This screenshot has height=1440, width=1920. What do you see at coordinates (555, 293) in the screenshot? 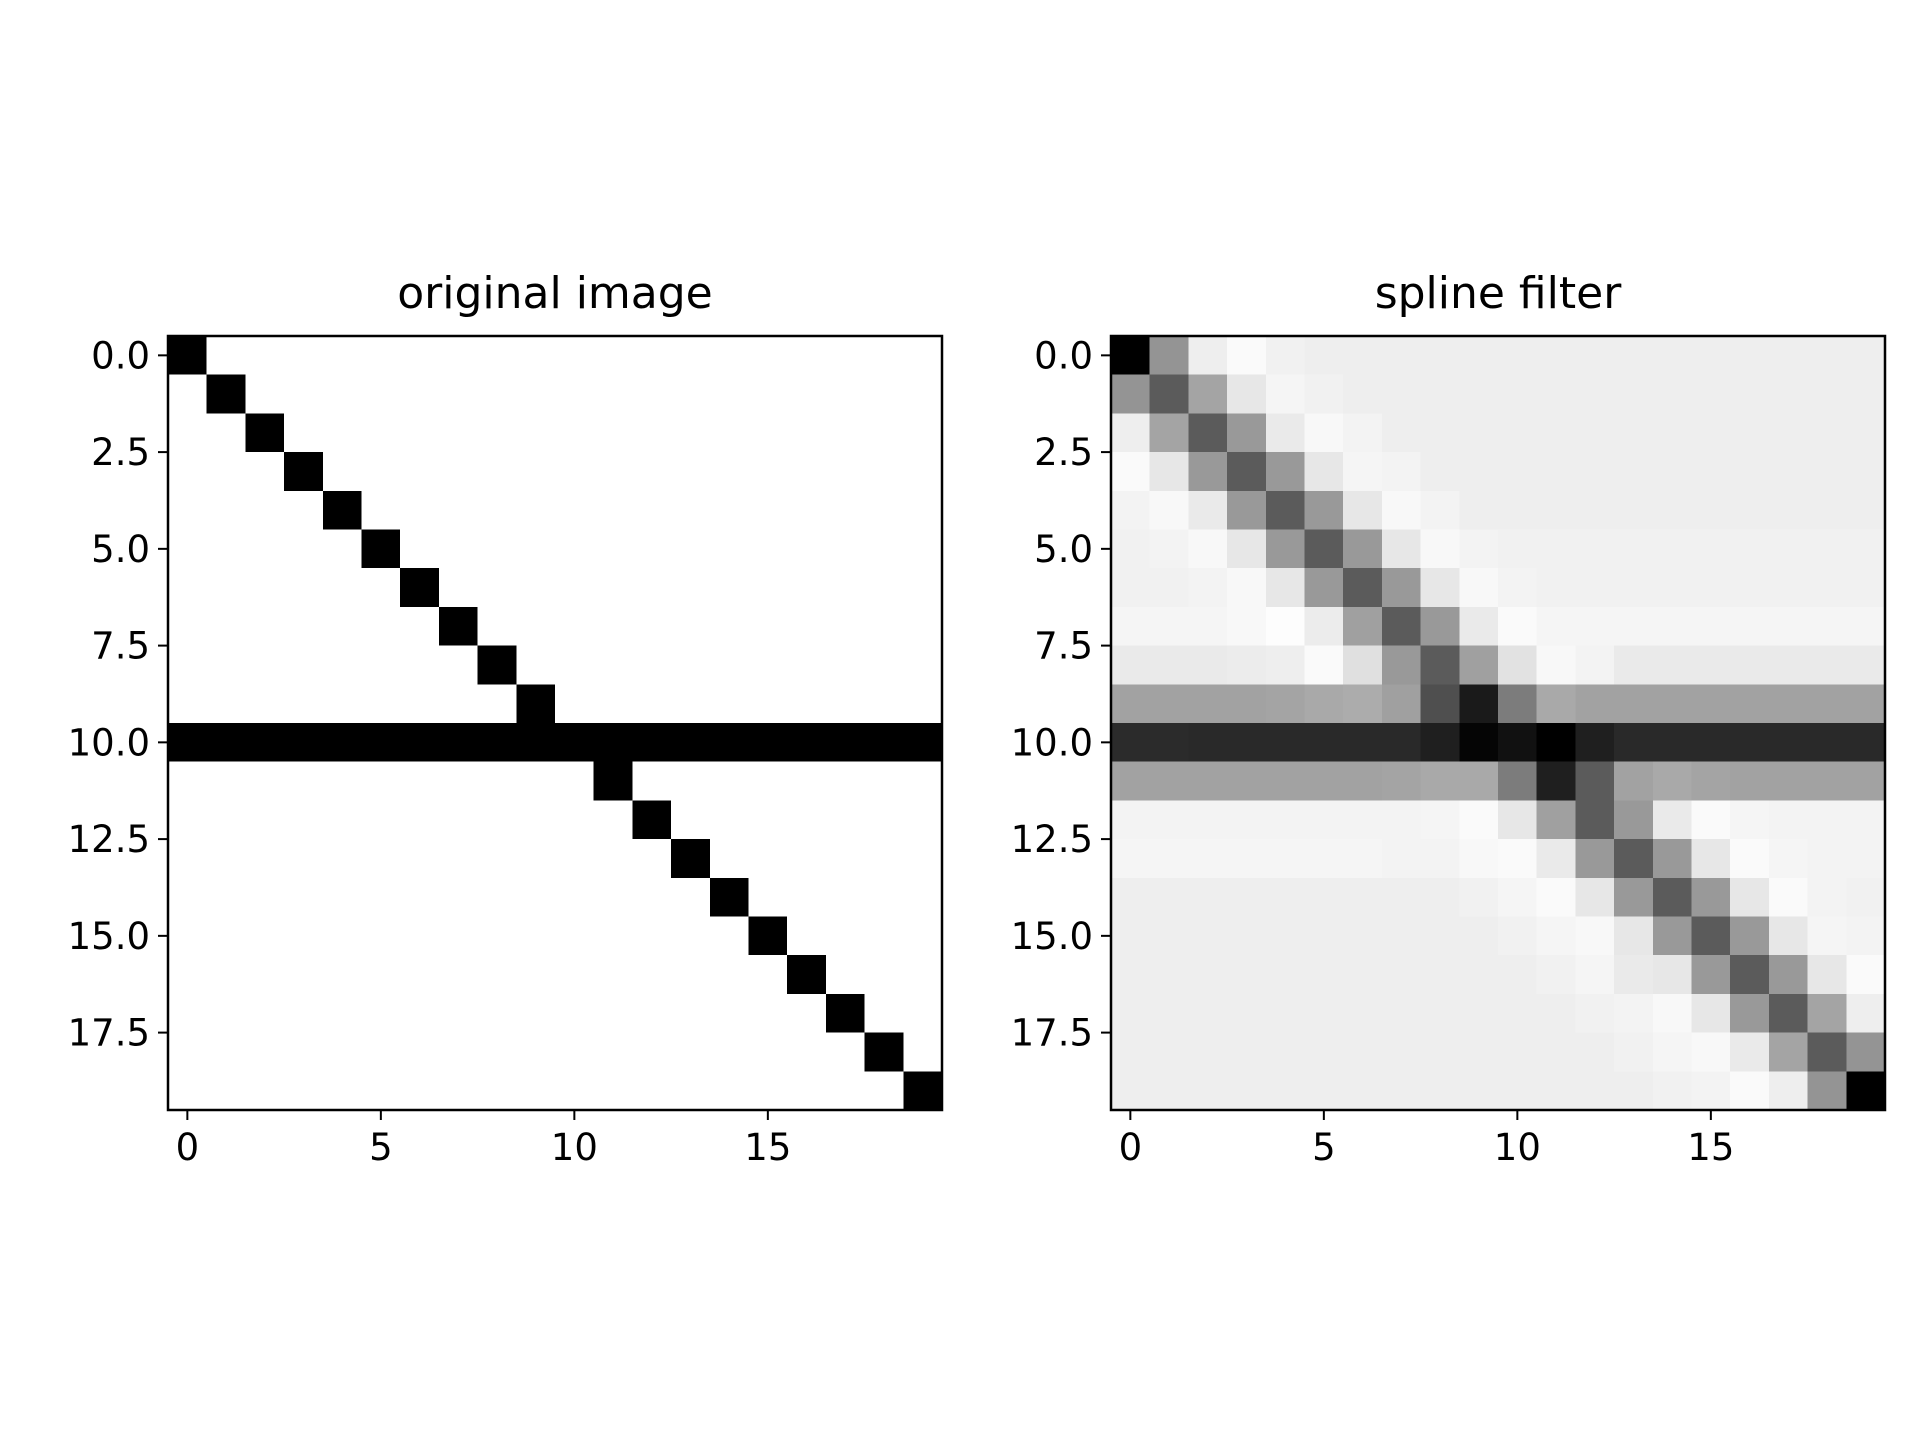
I see `panel-title: original image` at bounding box center [555, 293].